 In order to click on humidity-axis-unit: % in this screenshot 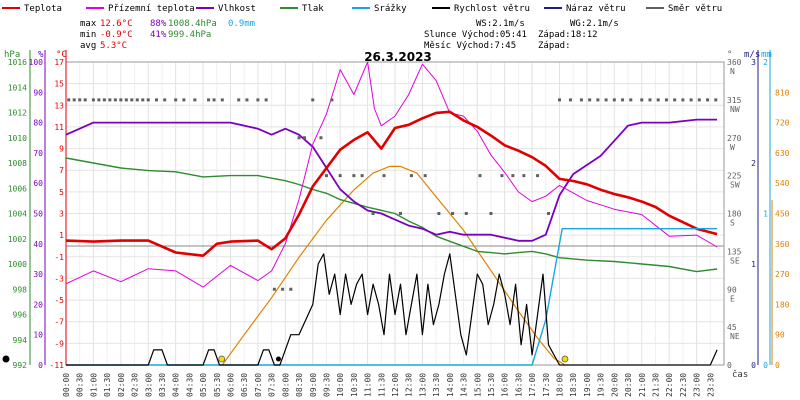, I will do `click(41, 55)`.